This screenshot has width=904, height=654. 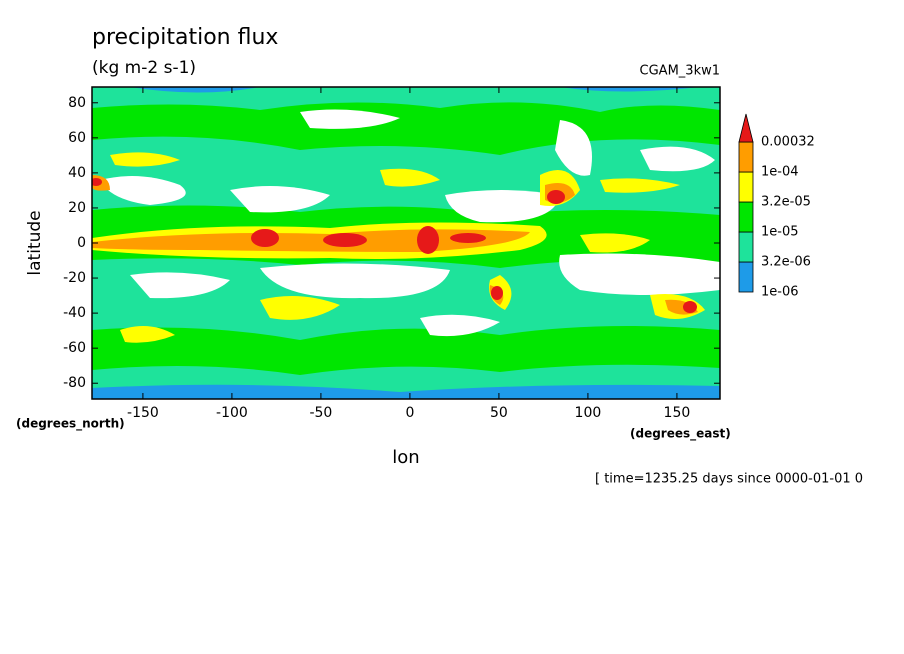 I want to click on x-tick-label: -50, so click(x=320, y=413).